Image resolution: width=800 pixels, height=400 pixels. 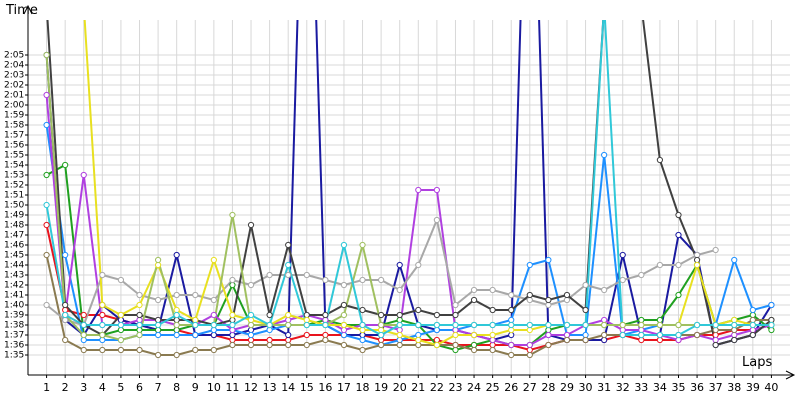 I want to click on y-tick-label: 1:52, so click(x=14, y=186).